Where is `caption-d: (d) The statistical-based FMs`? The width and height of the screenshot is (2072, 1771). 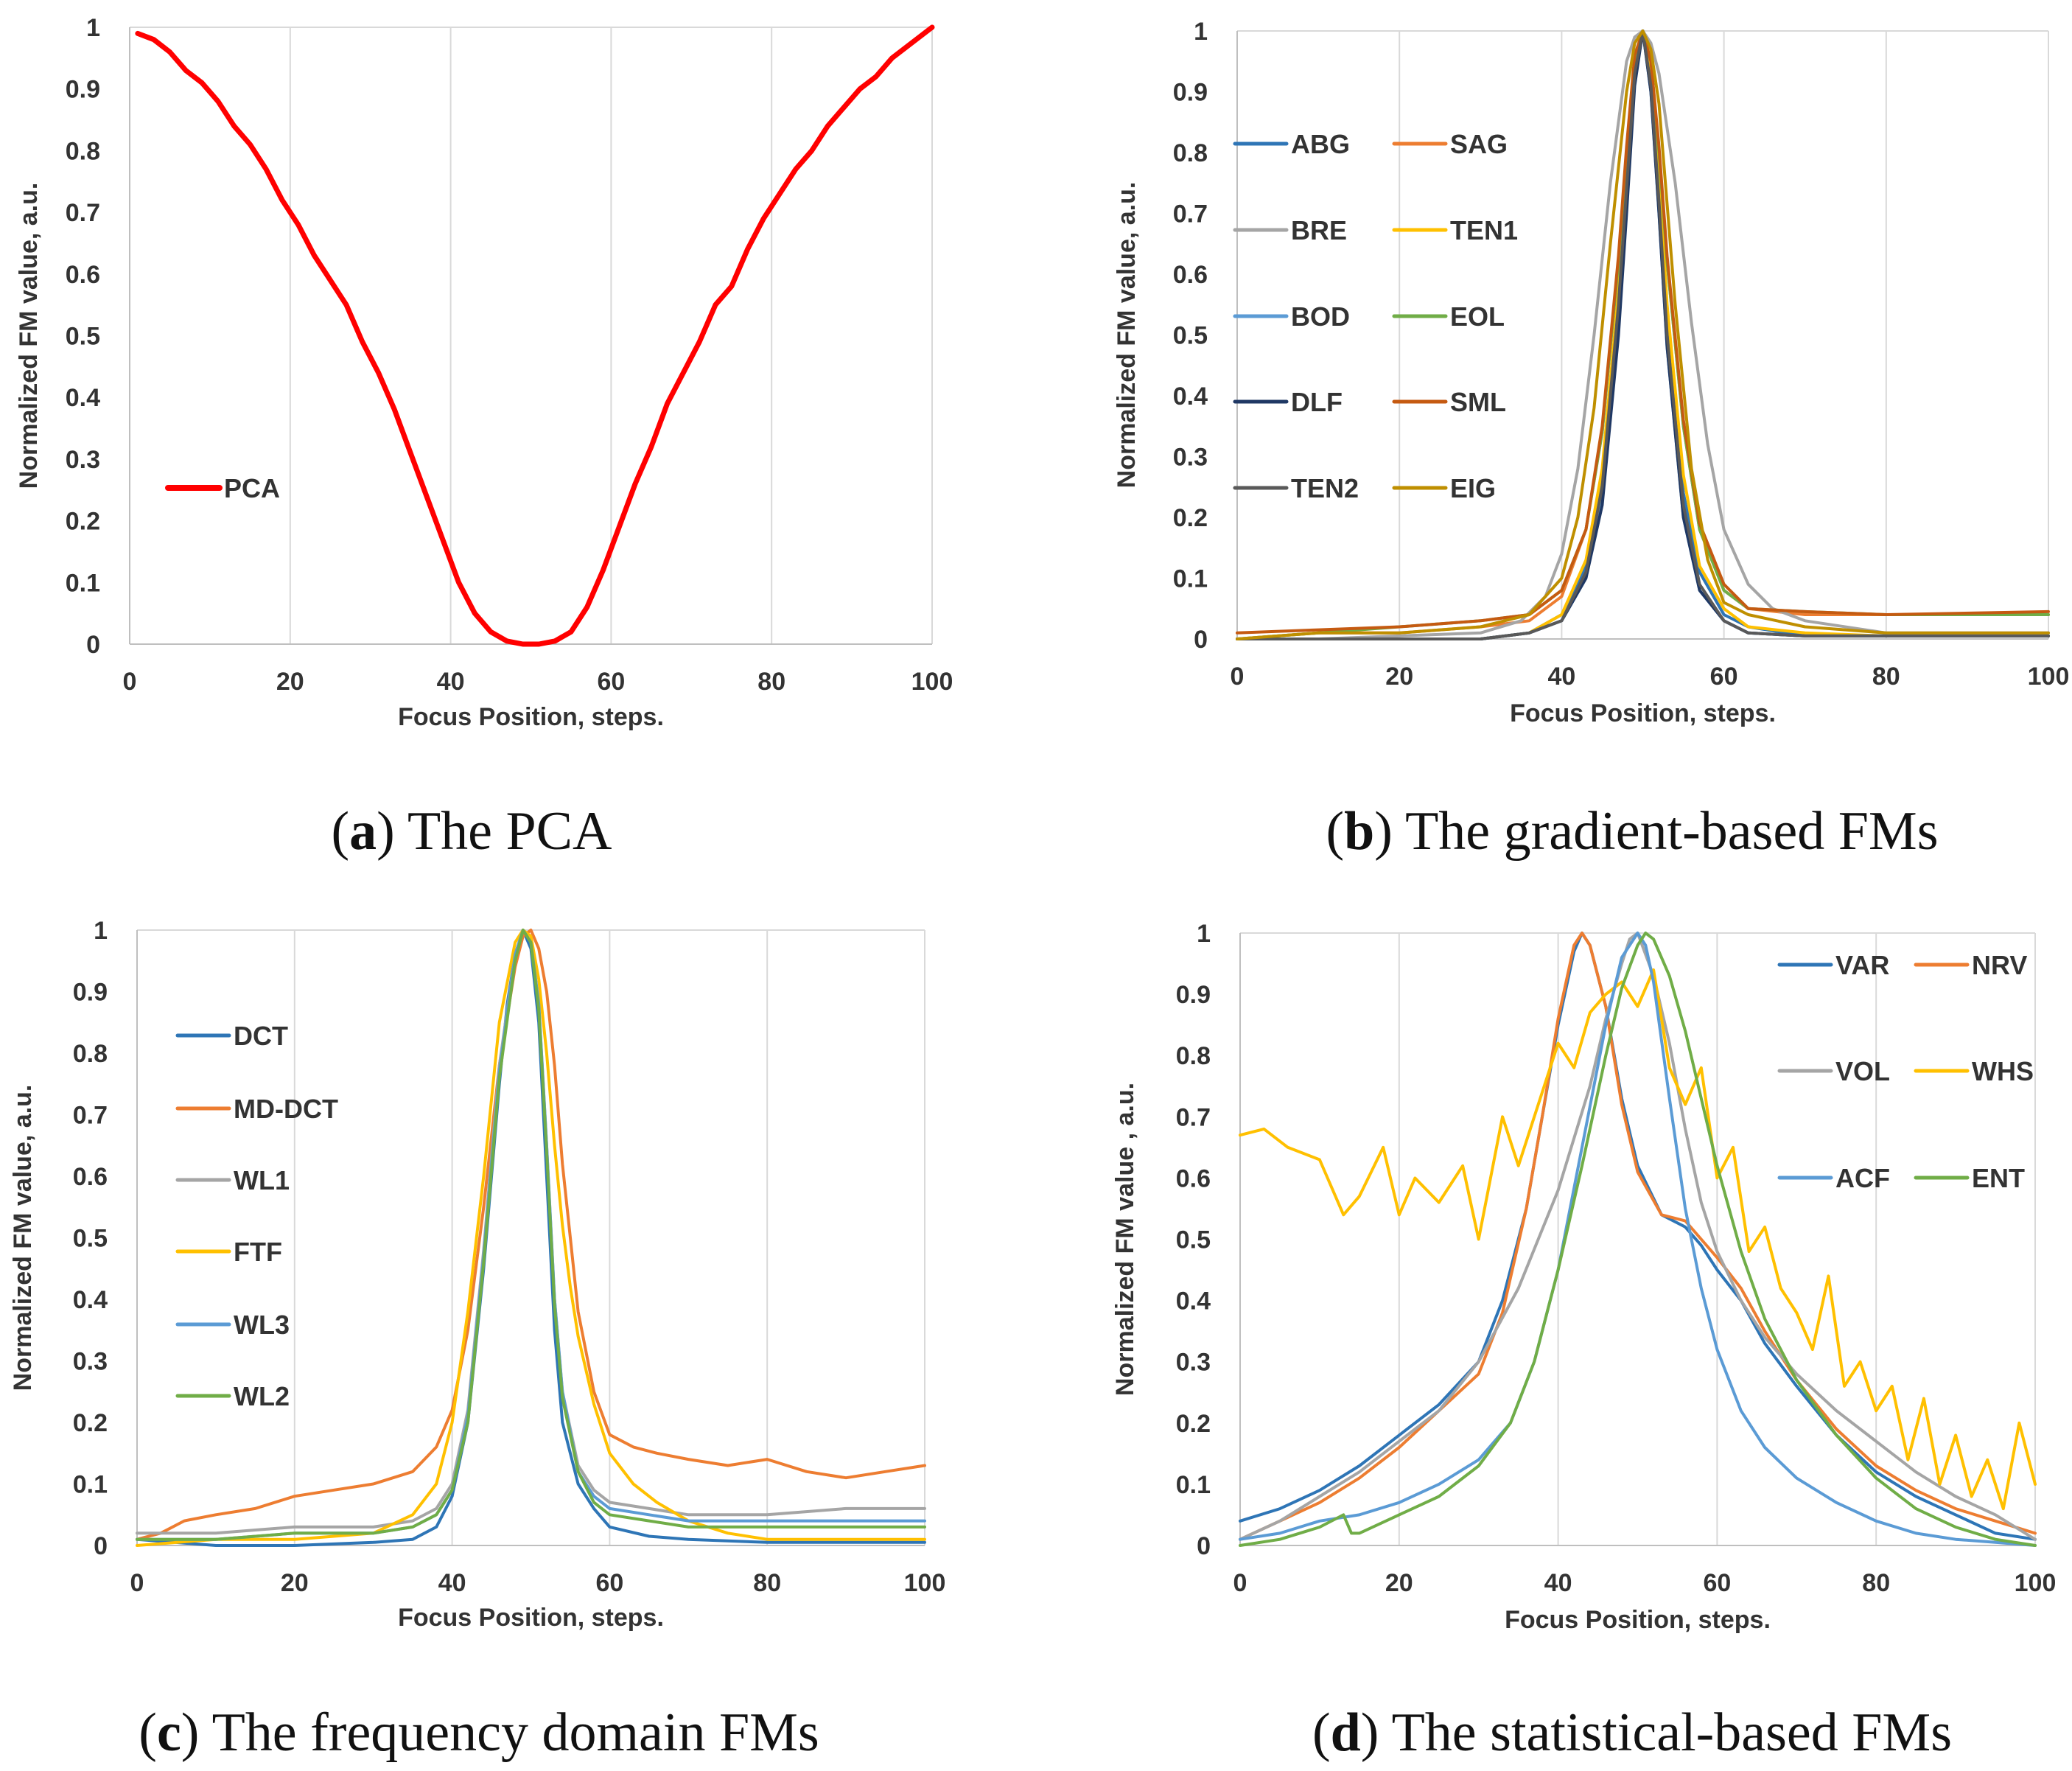 caption-d: (d) The statistical-based FMs is located at coordinates (1632, 1732).